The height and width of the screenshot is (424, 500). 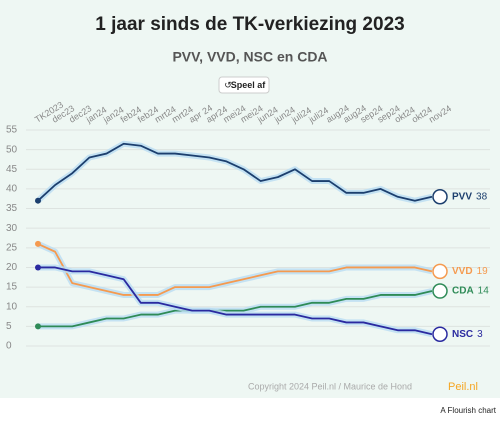 What do you see at coordinates (250, 411) in the screenshot?
I see `footer-bg` at bounding box center [250, 411].